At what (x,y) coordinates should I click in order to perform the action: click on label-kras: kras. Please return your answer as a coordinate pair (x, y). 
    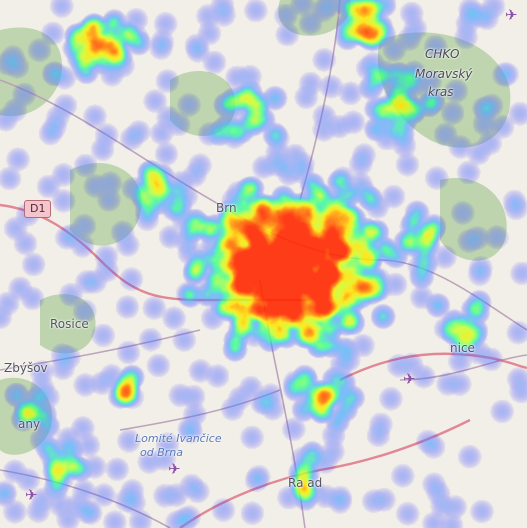
    Looking at the image, I should click on (441, 92).